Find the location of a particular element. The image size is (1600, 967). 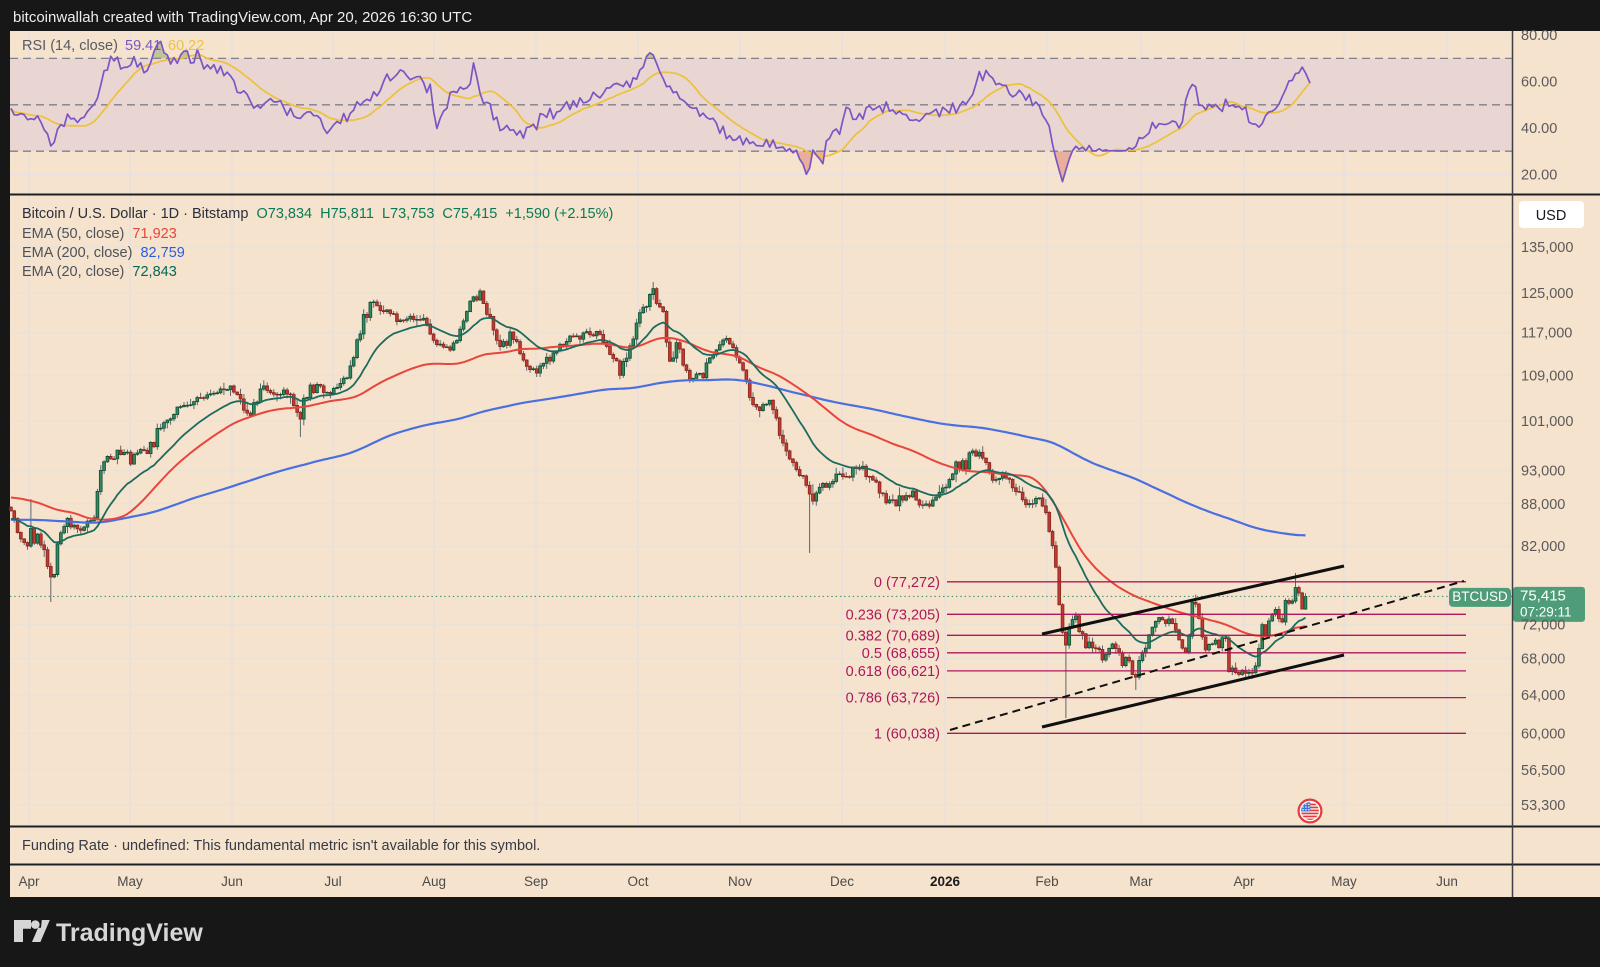

svg-text: 60.22 is located at coordinates (186, 46).